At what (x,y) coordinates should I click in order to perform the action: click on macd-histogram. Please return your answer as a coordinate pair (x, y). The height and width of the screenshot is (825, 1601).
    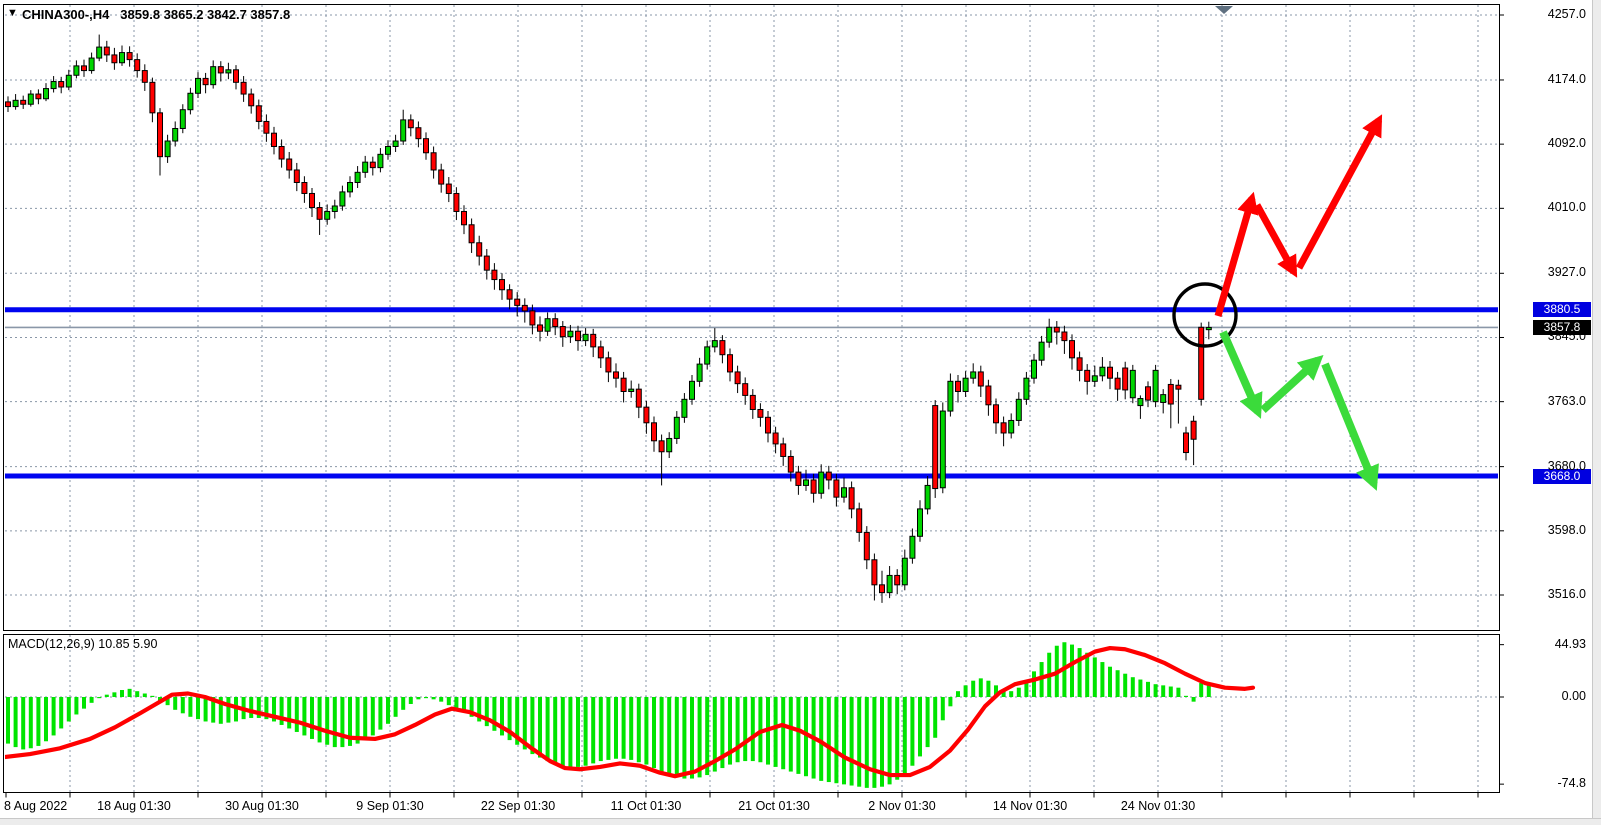
    Looking at the image, I should click on (608, 715).